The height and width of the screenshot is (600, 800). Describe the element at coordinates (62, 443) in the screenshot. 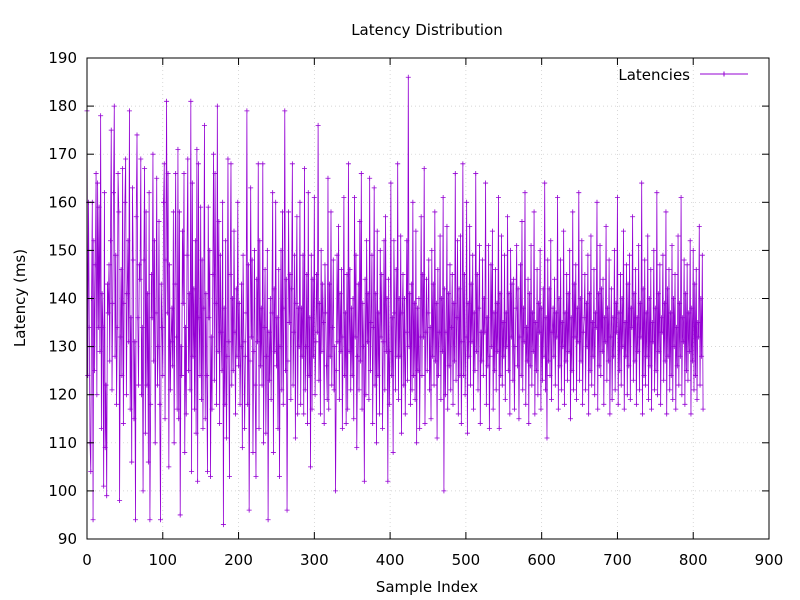

I see `y-tick-label: 110` at that location.